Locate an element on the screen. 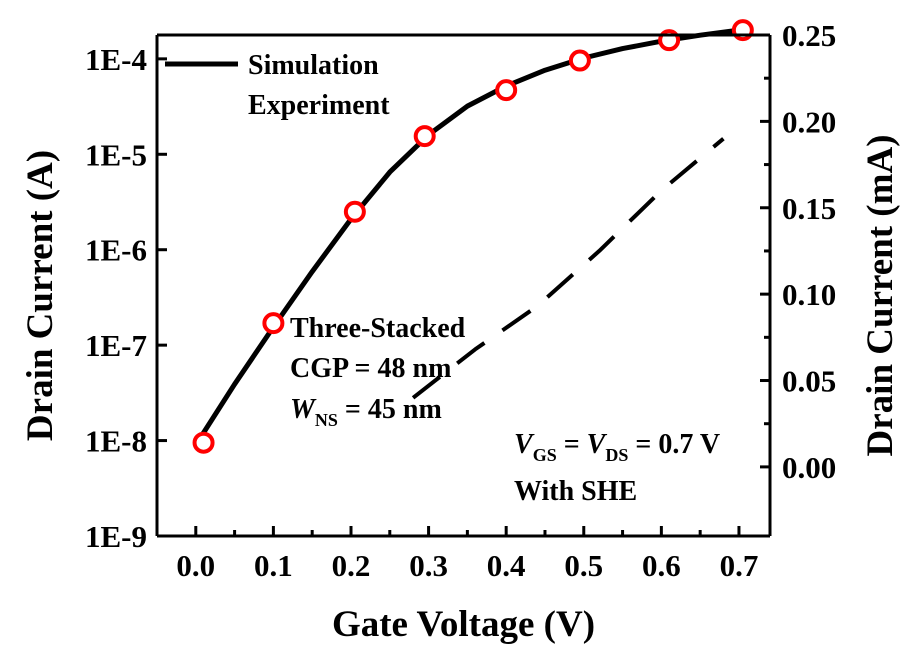 Image resolution: width=921 pixels, height=666 pixels. x-tick-label: 0.7 is located at coordinates (739, 565).